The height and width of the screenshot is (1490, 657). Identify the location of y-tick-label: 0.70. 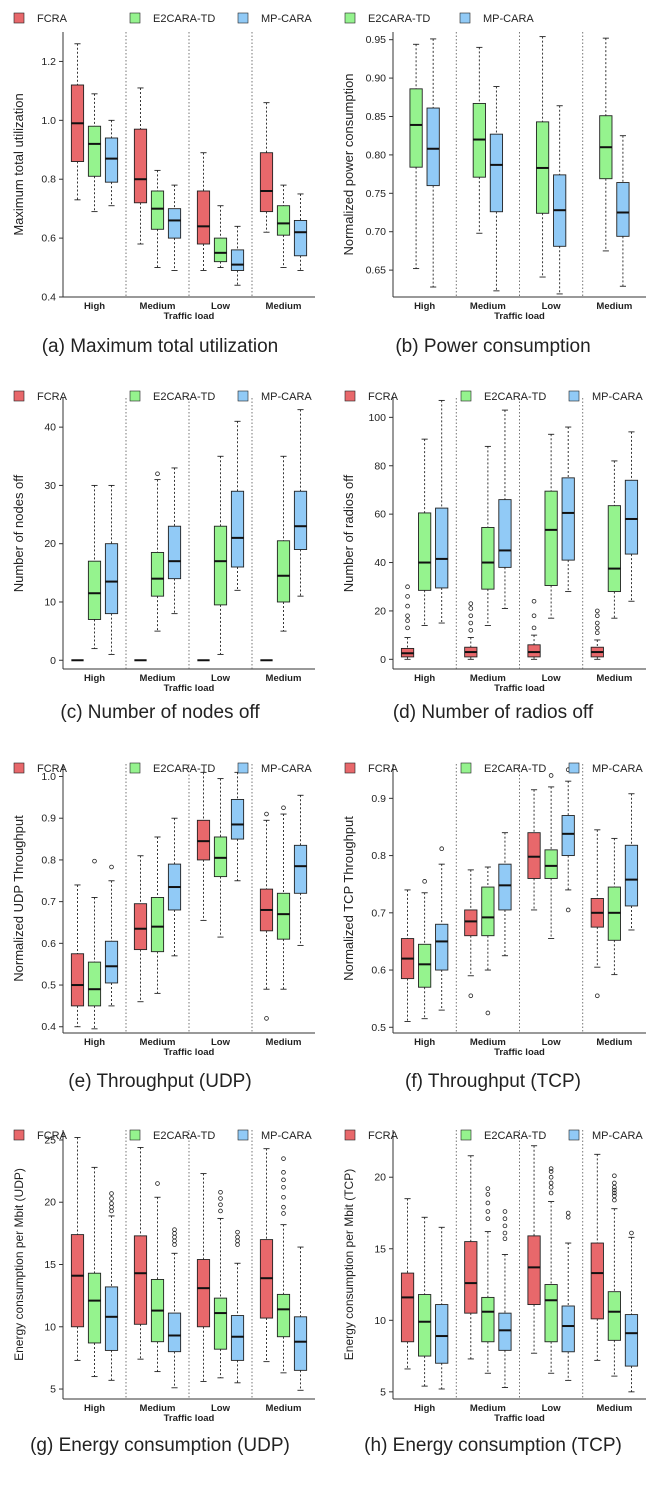
(376, 232).